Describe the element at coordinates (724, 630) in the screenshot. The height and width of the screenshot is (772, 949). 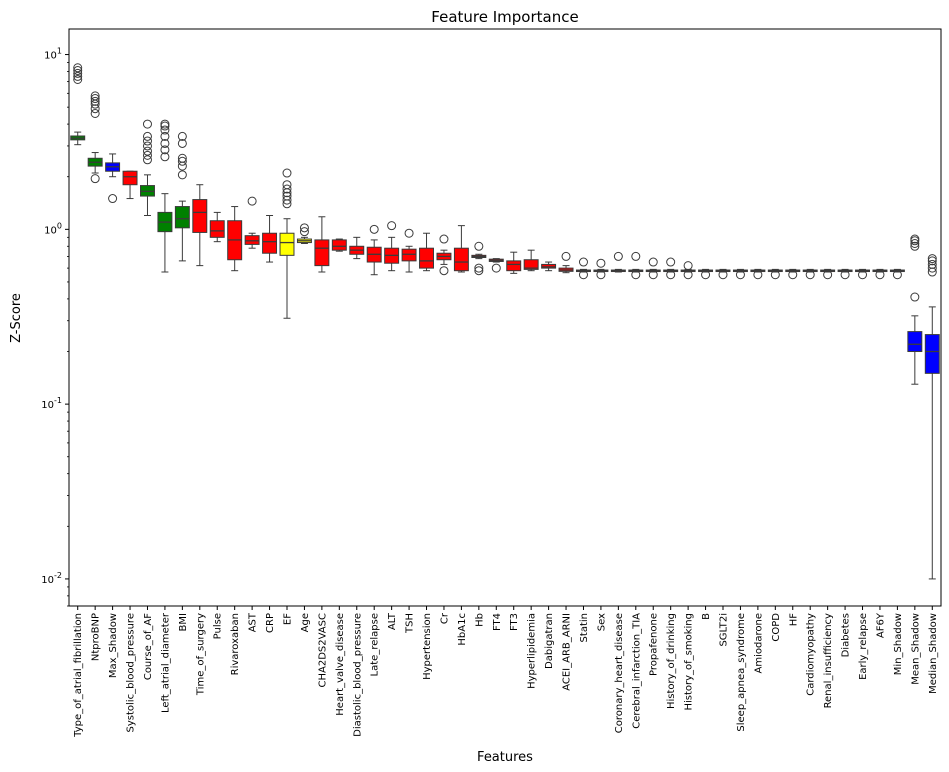
I see `x-tick-label: SGLT2i` at that location.